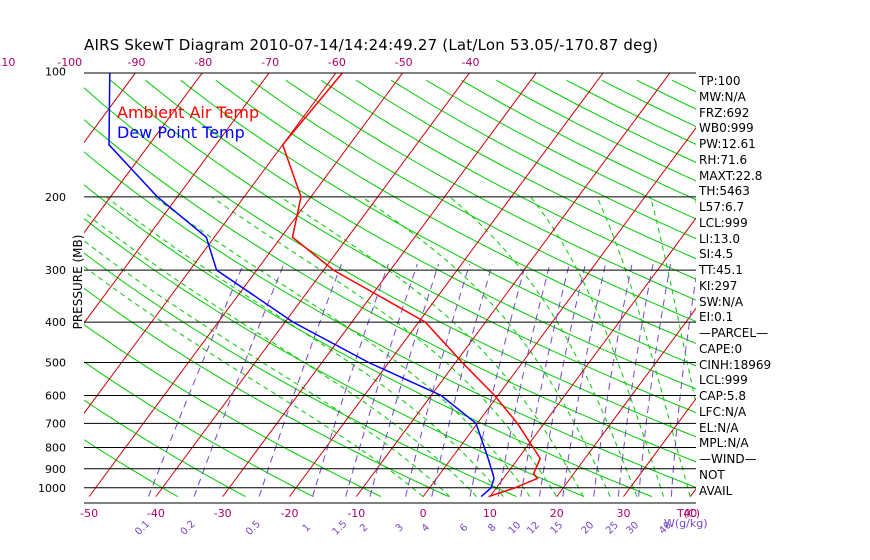 The height and width of the screenshot is (560, 870). What do you see at coordinates (55, 447) in the screenshot?
I see `pressure-tick-label: 800` at bounding box center [55, 447].